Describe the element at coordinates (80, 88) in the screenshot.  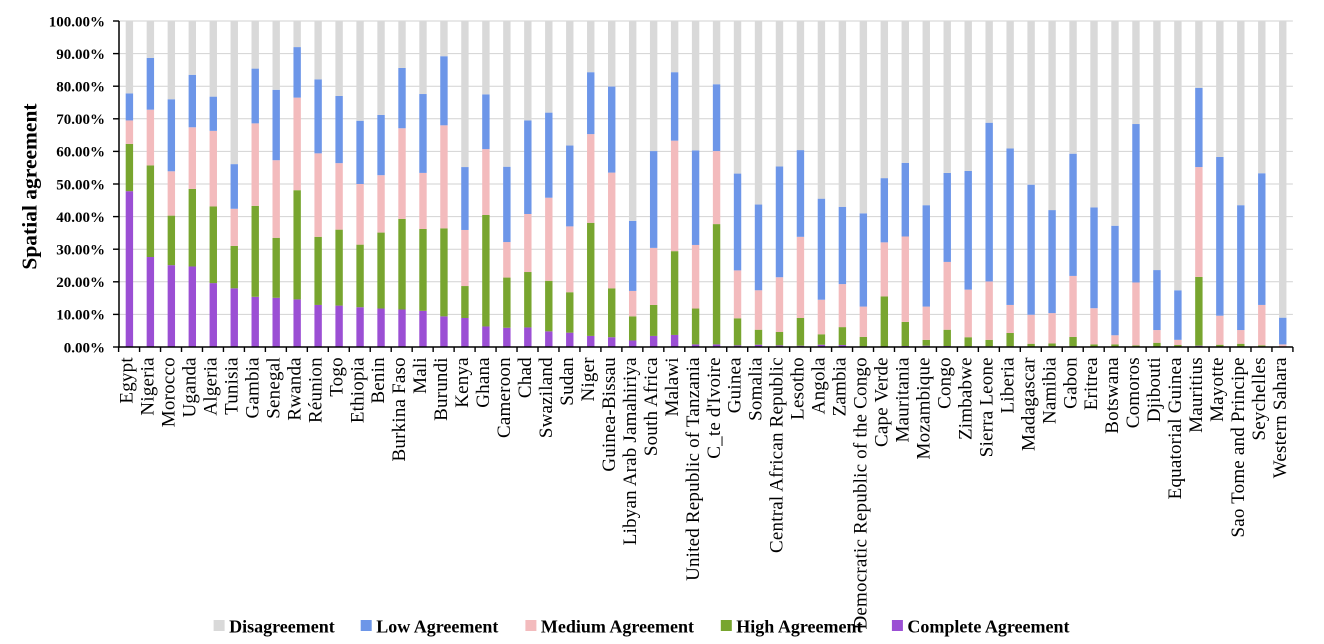
I see `svg-text: 80.00%` at that location.